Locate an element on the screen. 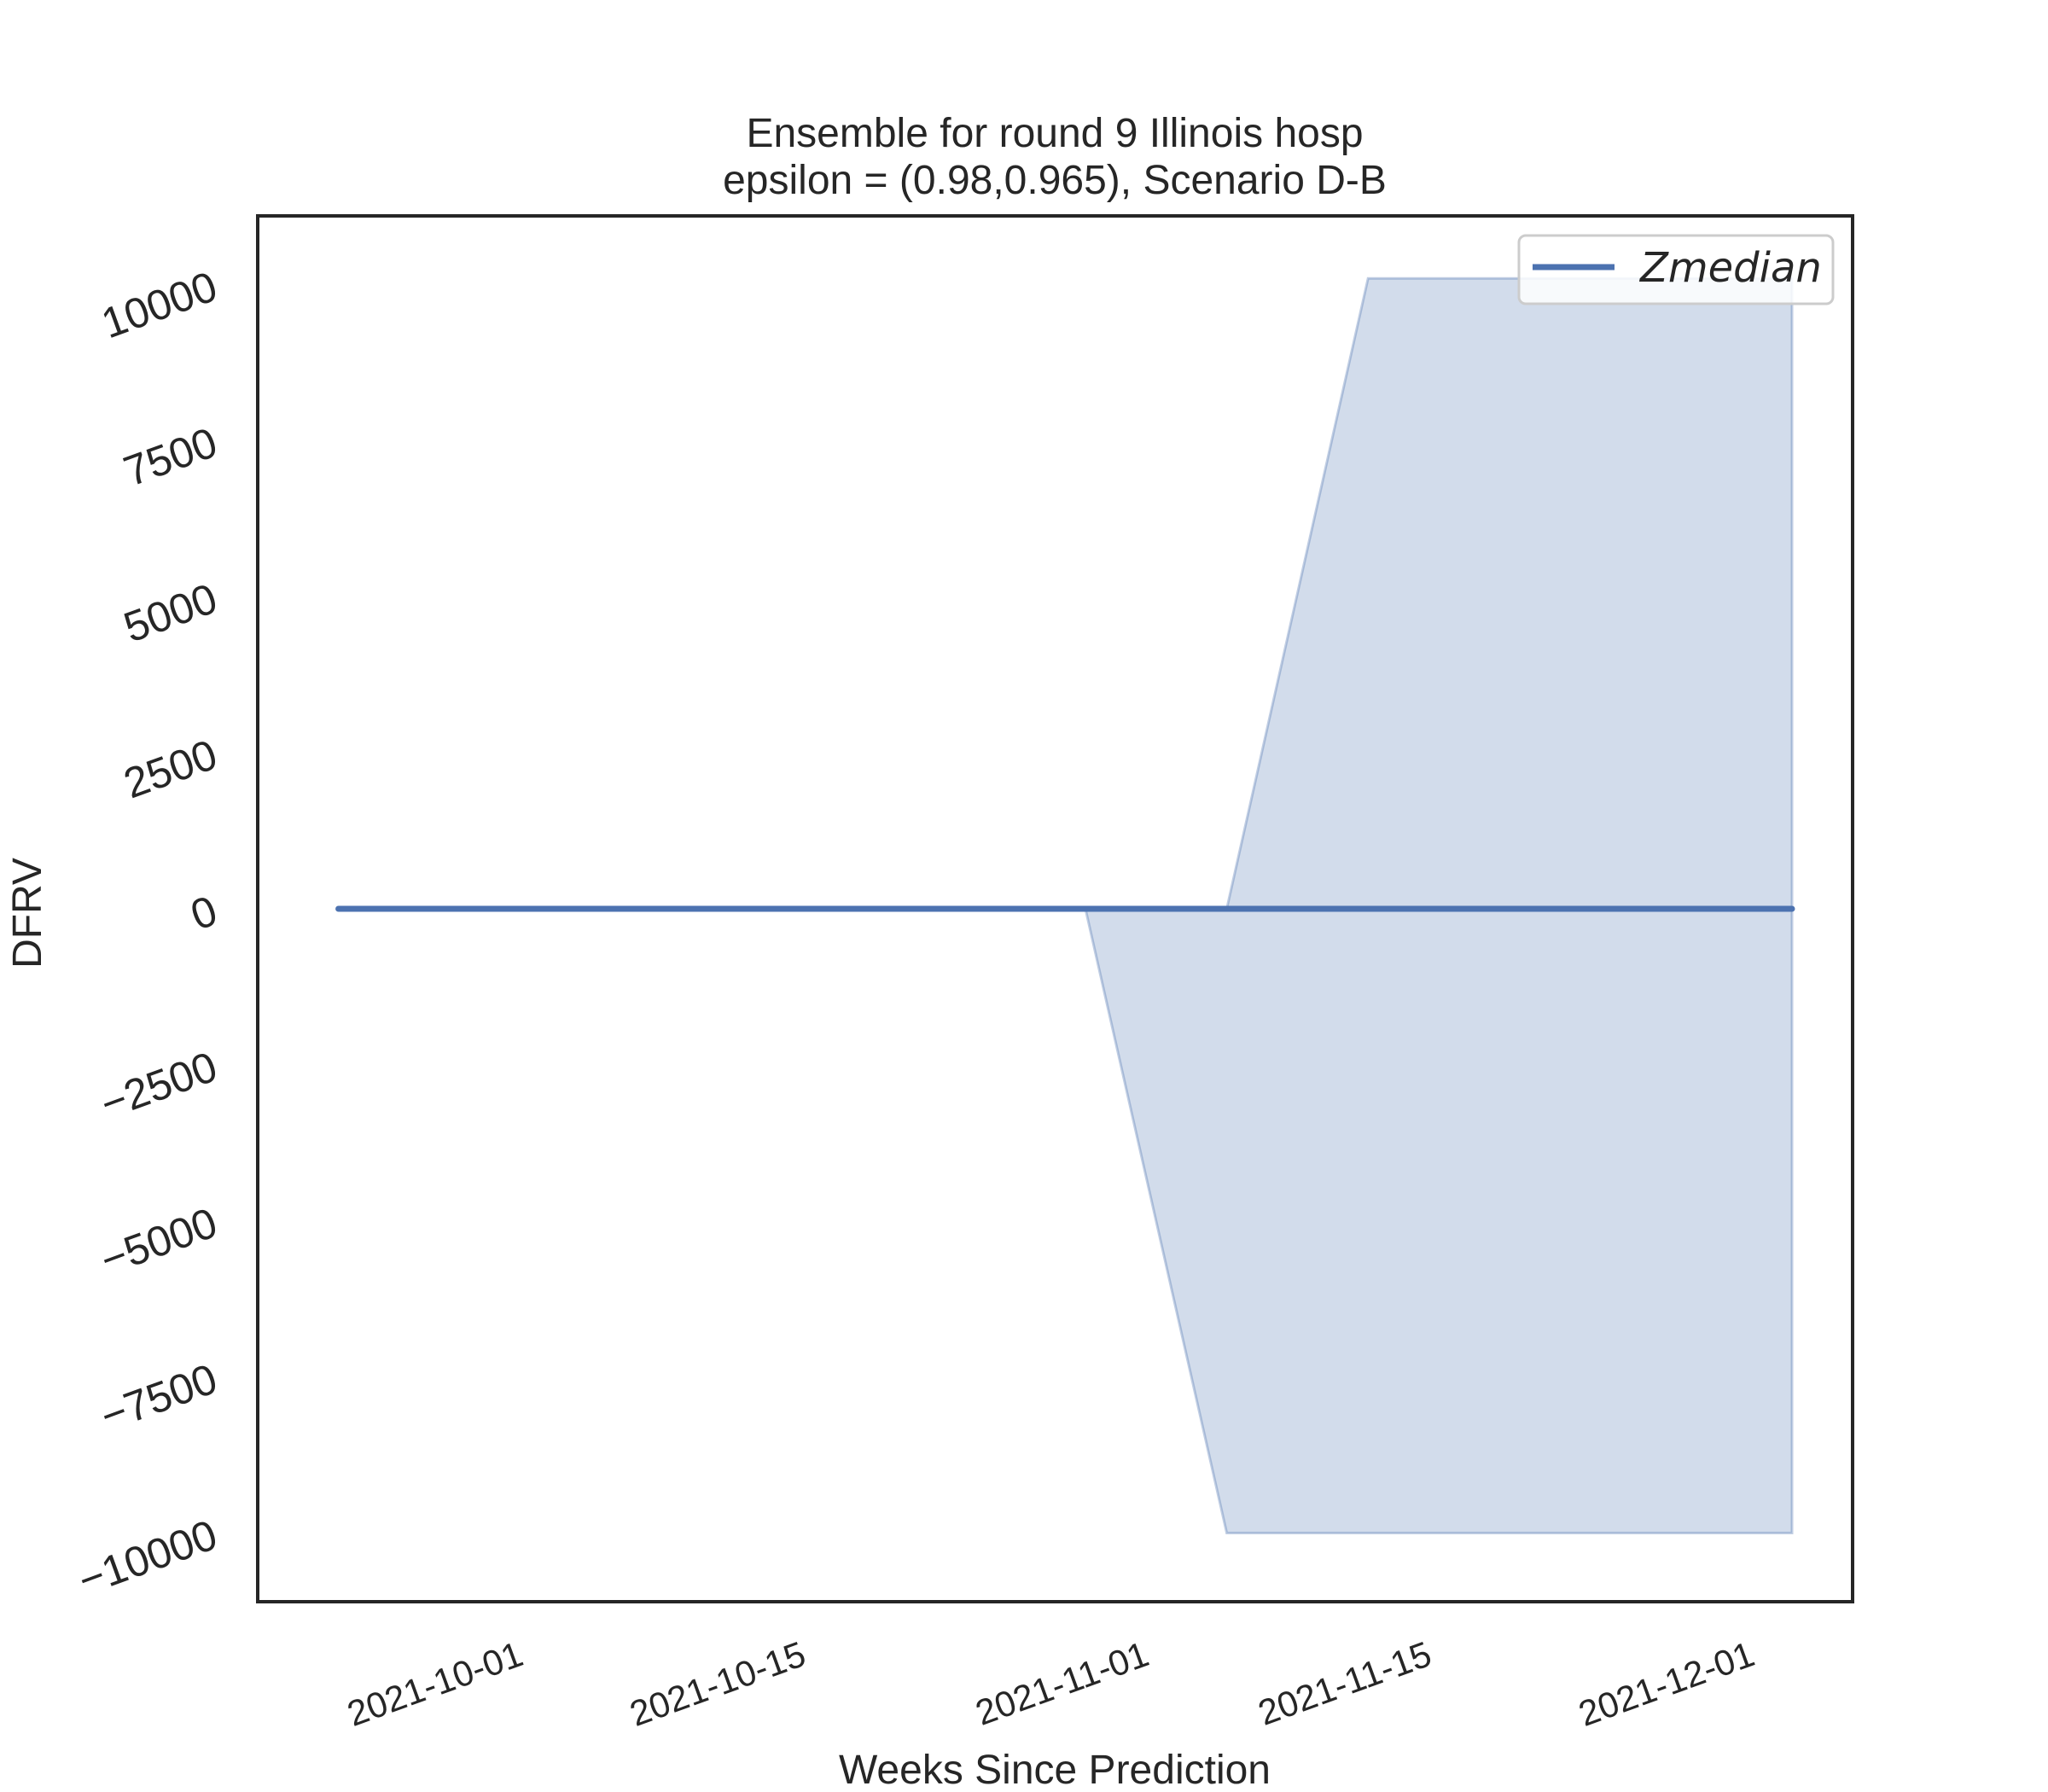  y-axis-label: DFRV is located at coordinates (27, 914).